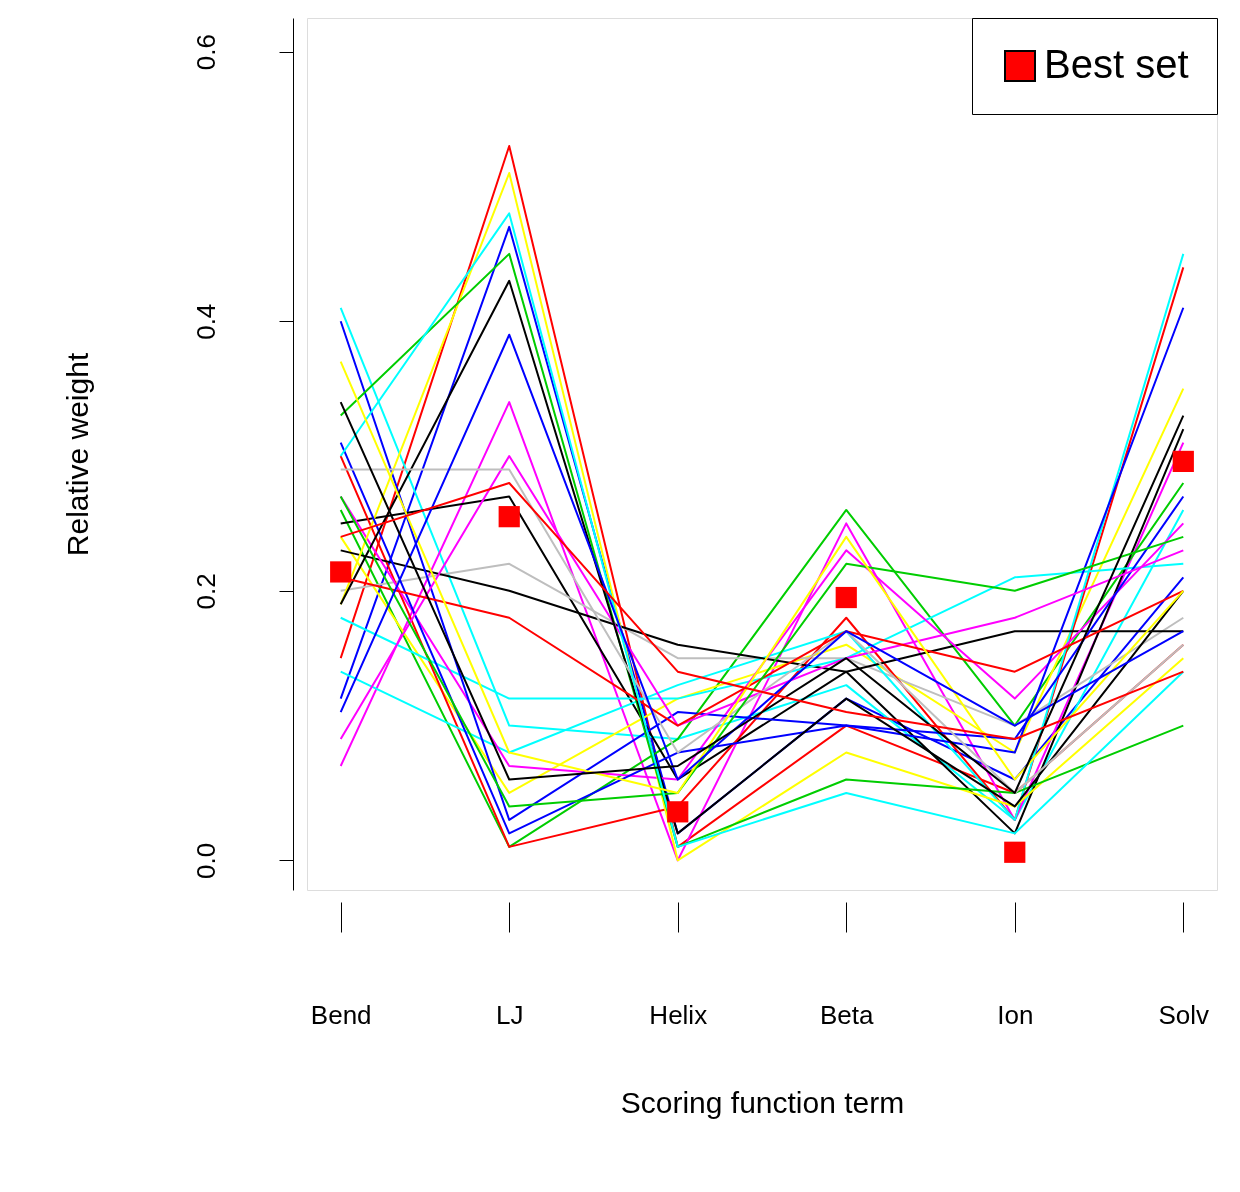 Image resolution: width=1240 pixels, height=1192 pixels. I want to click on x-axis-title: Scoring function term, so click(762, 1102).